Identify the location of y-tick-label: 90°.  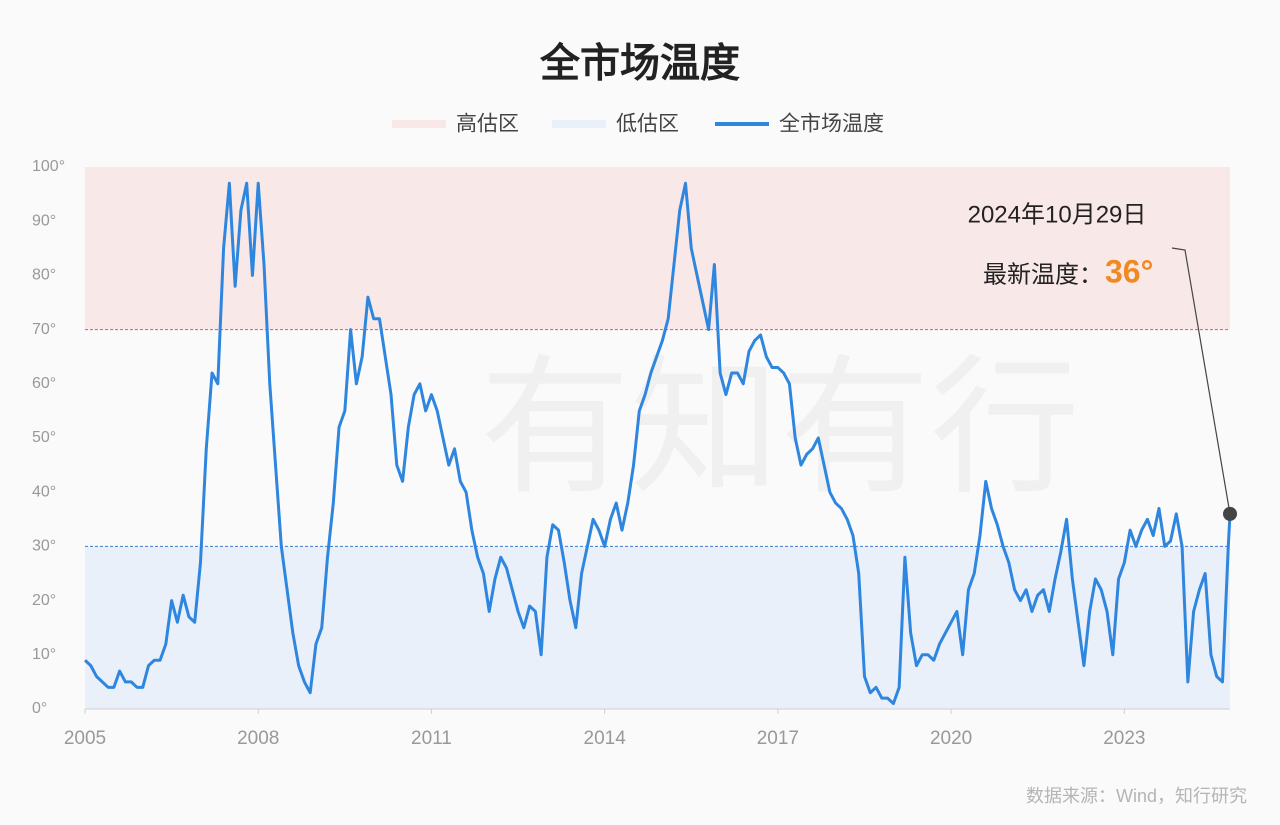
(44, 220).